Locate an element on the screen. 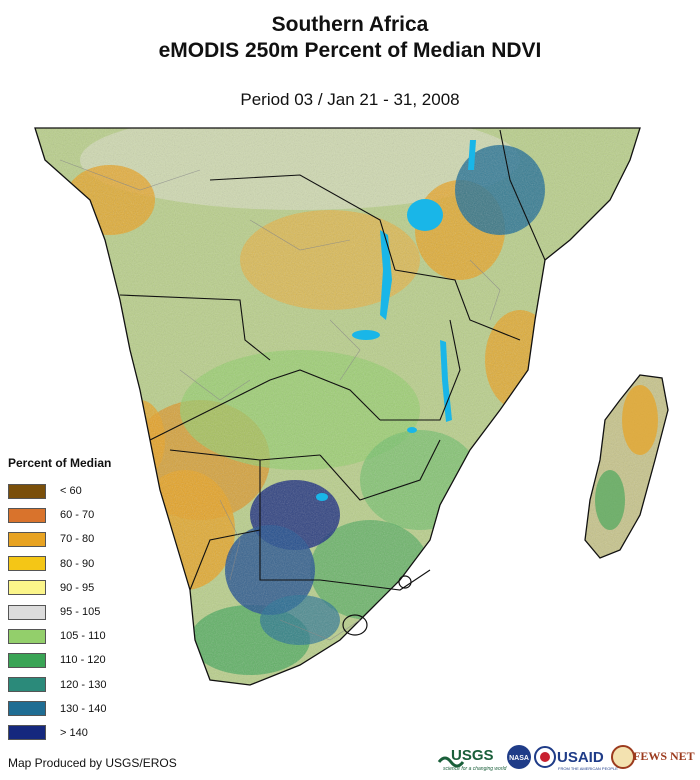 The image size is (700, 780). legend-row: 110 - 120 is located at coordinates (68, 660).